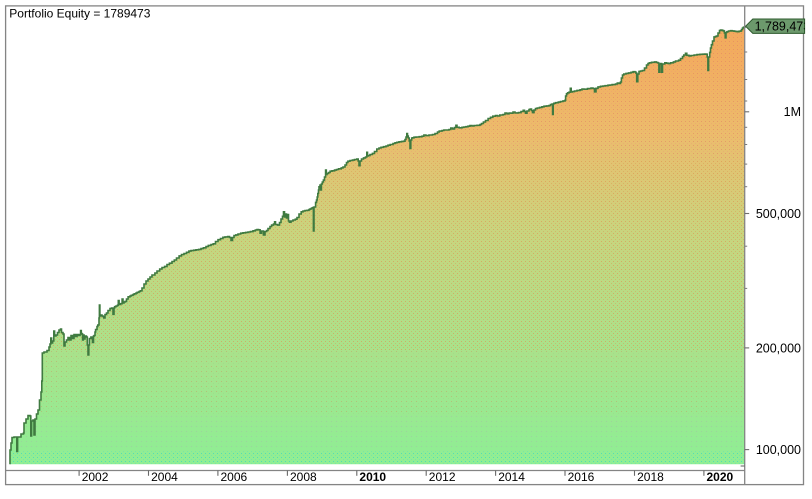 This screenshot has height=499, width=812. I want to click on svg-text: 2020, so click(720, 477).